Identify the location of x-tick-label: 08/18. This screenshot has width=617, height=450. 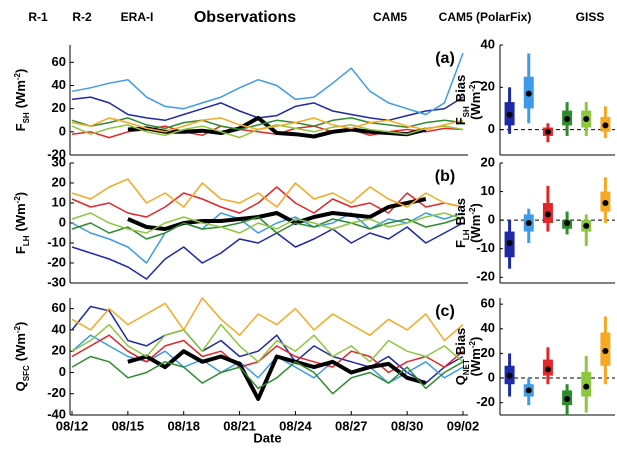
(183, 425).